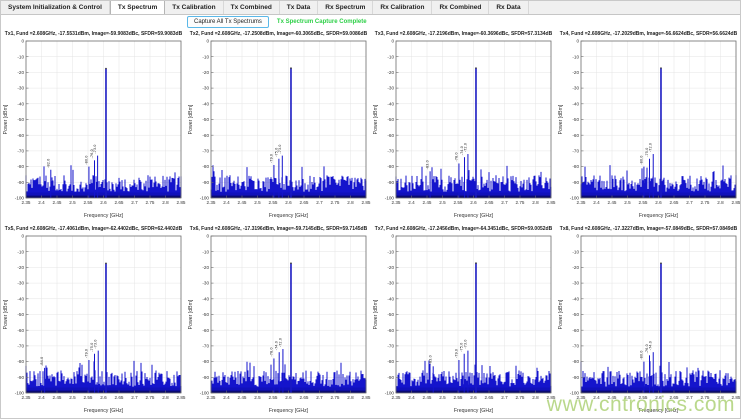  What do you see at coordinates (55, 7) in the screenshot?
I see `tab-system-init: System Initialization & Control` at bounding box center [55, 7].